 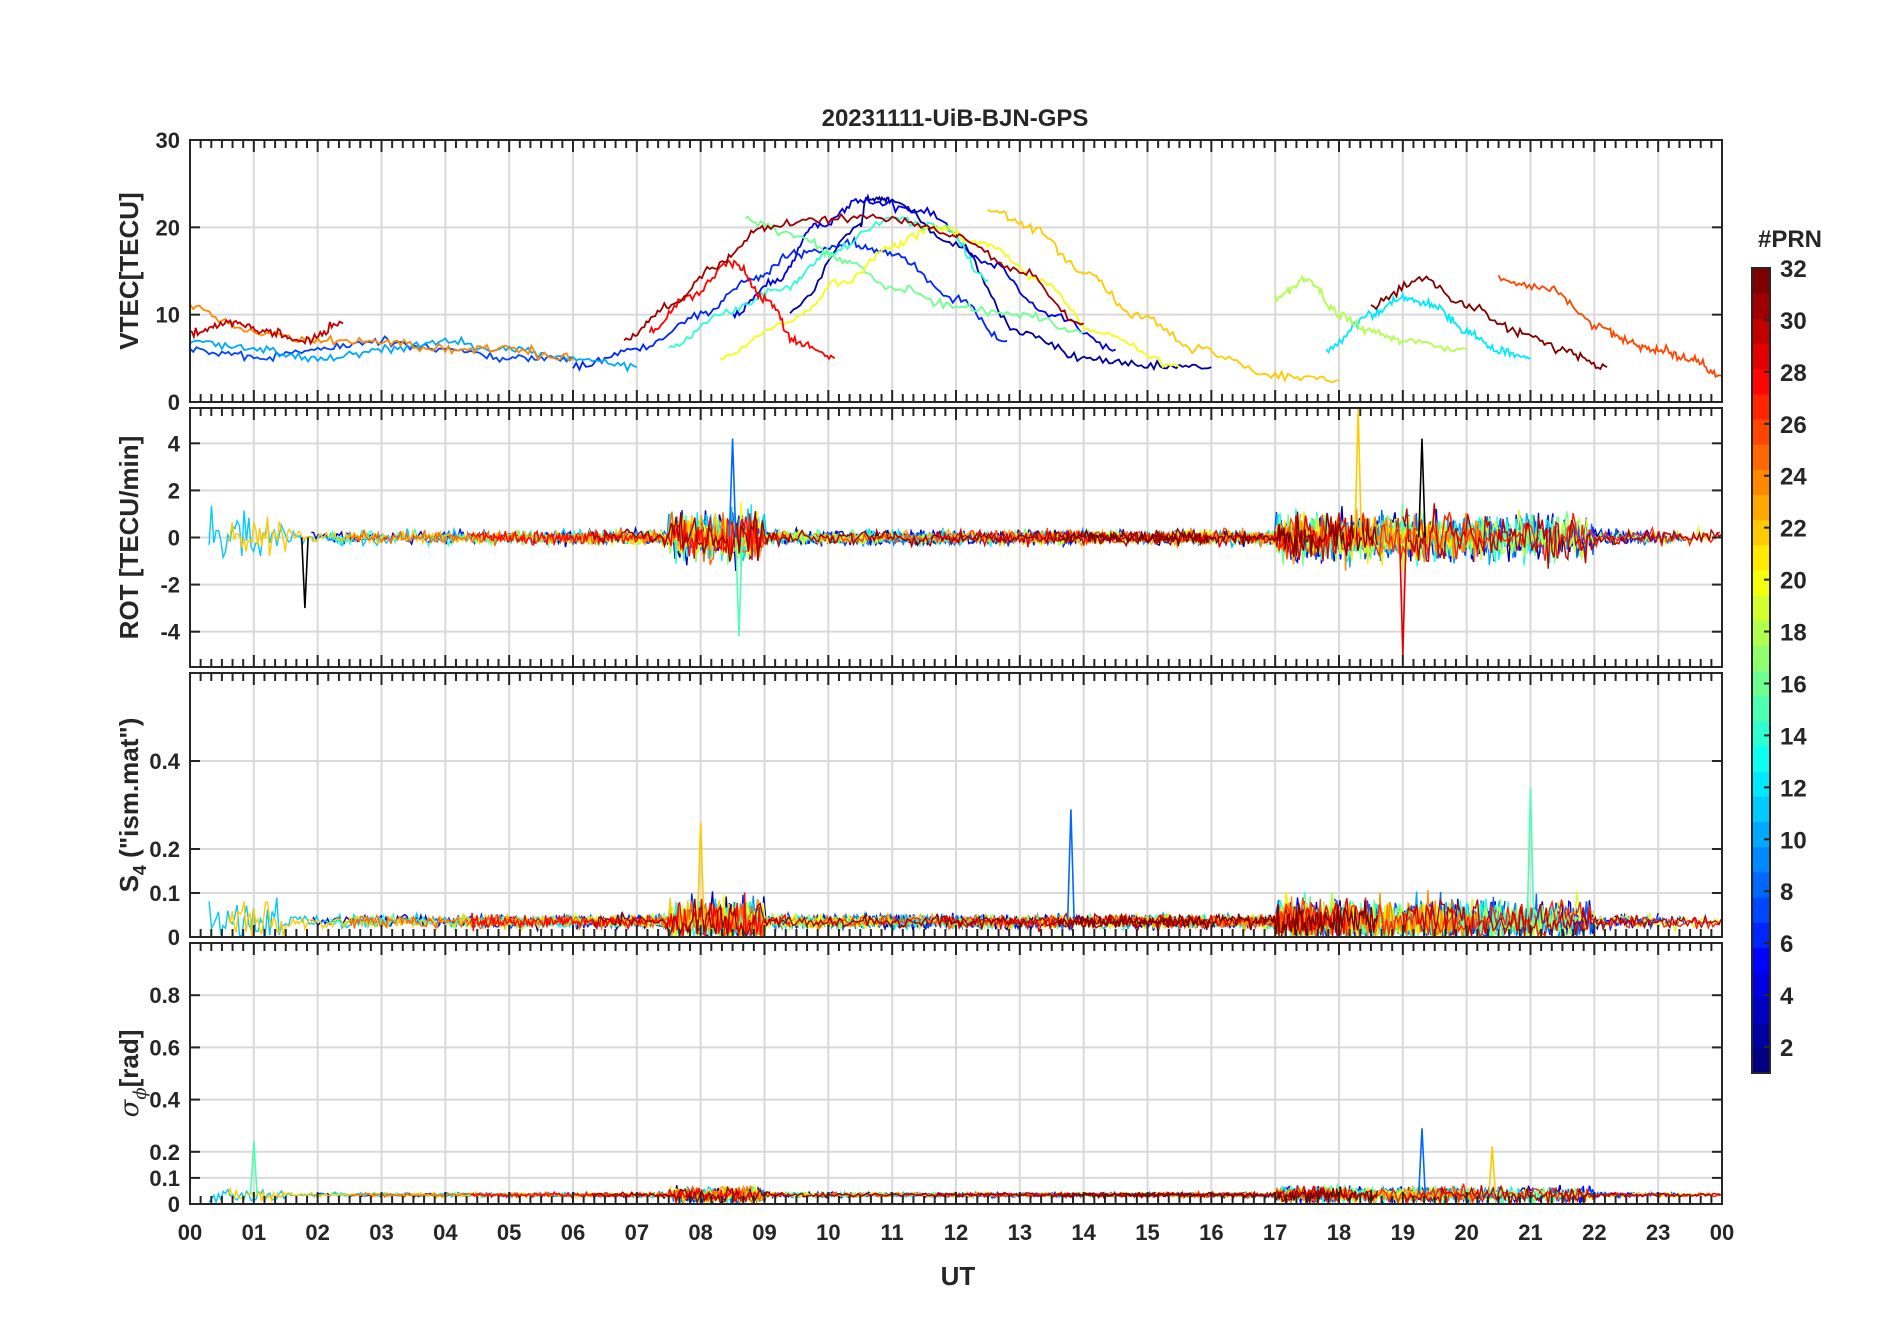 What do you see at coordinates (1786, 944) in the screenshot?
I see `colorbar-tick-label: 6` at bounding box center [1786, 944].